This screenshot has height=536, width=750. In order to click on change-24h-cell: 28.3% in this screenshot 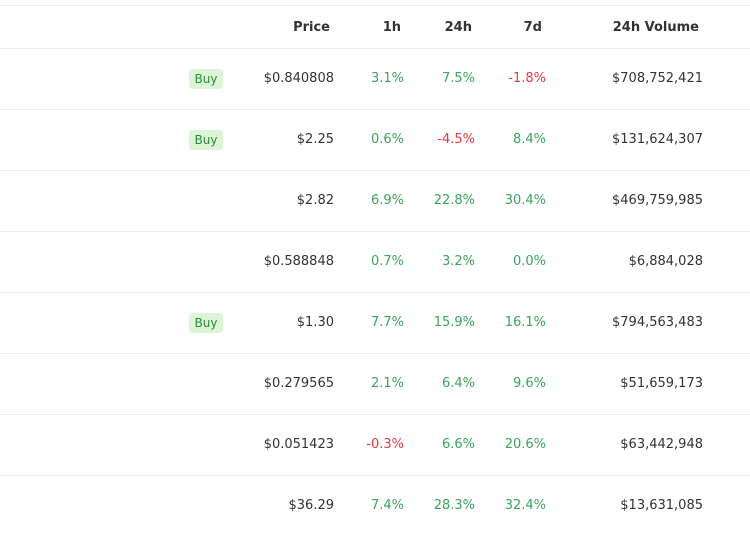, I will do `click(454, 505)`.